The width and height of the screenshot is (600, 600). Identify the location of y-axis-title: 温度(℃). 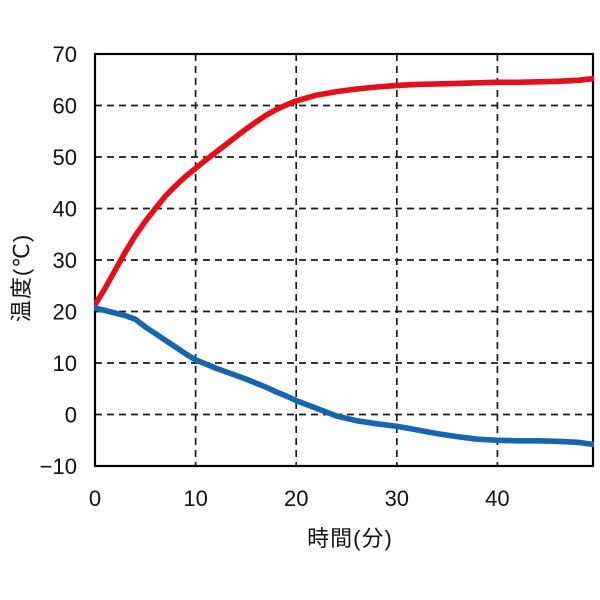
(21, 278).